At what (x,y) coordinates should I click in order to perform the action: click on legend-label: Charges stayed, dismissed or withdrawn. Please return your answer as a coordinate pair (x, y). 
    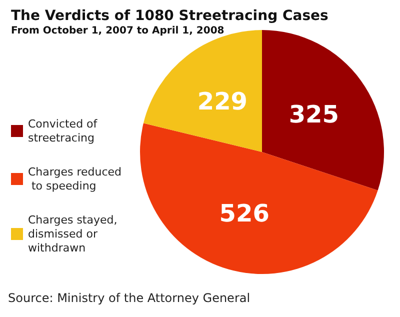
    Looking at the image, I should click on (74, 234).